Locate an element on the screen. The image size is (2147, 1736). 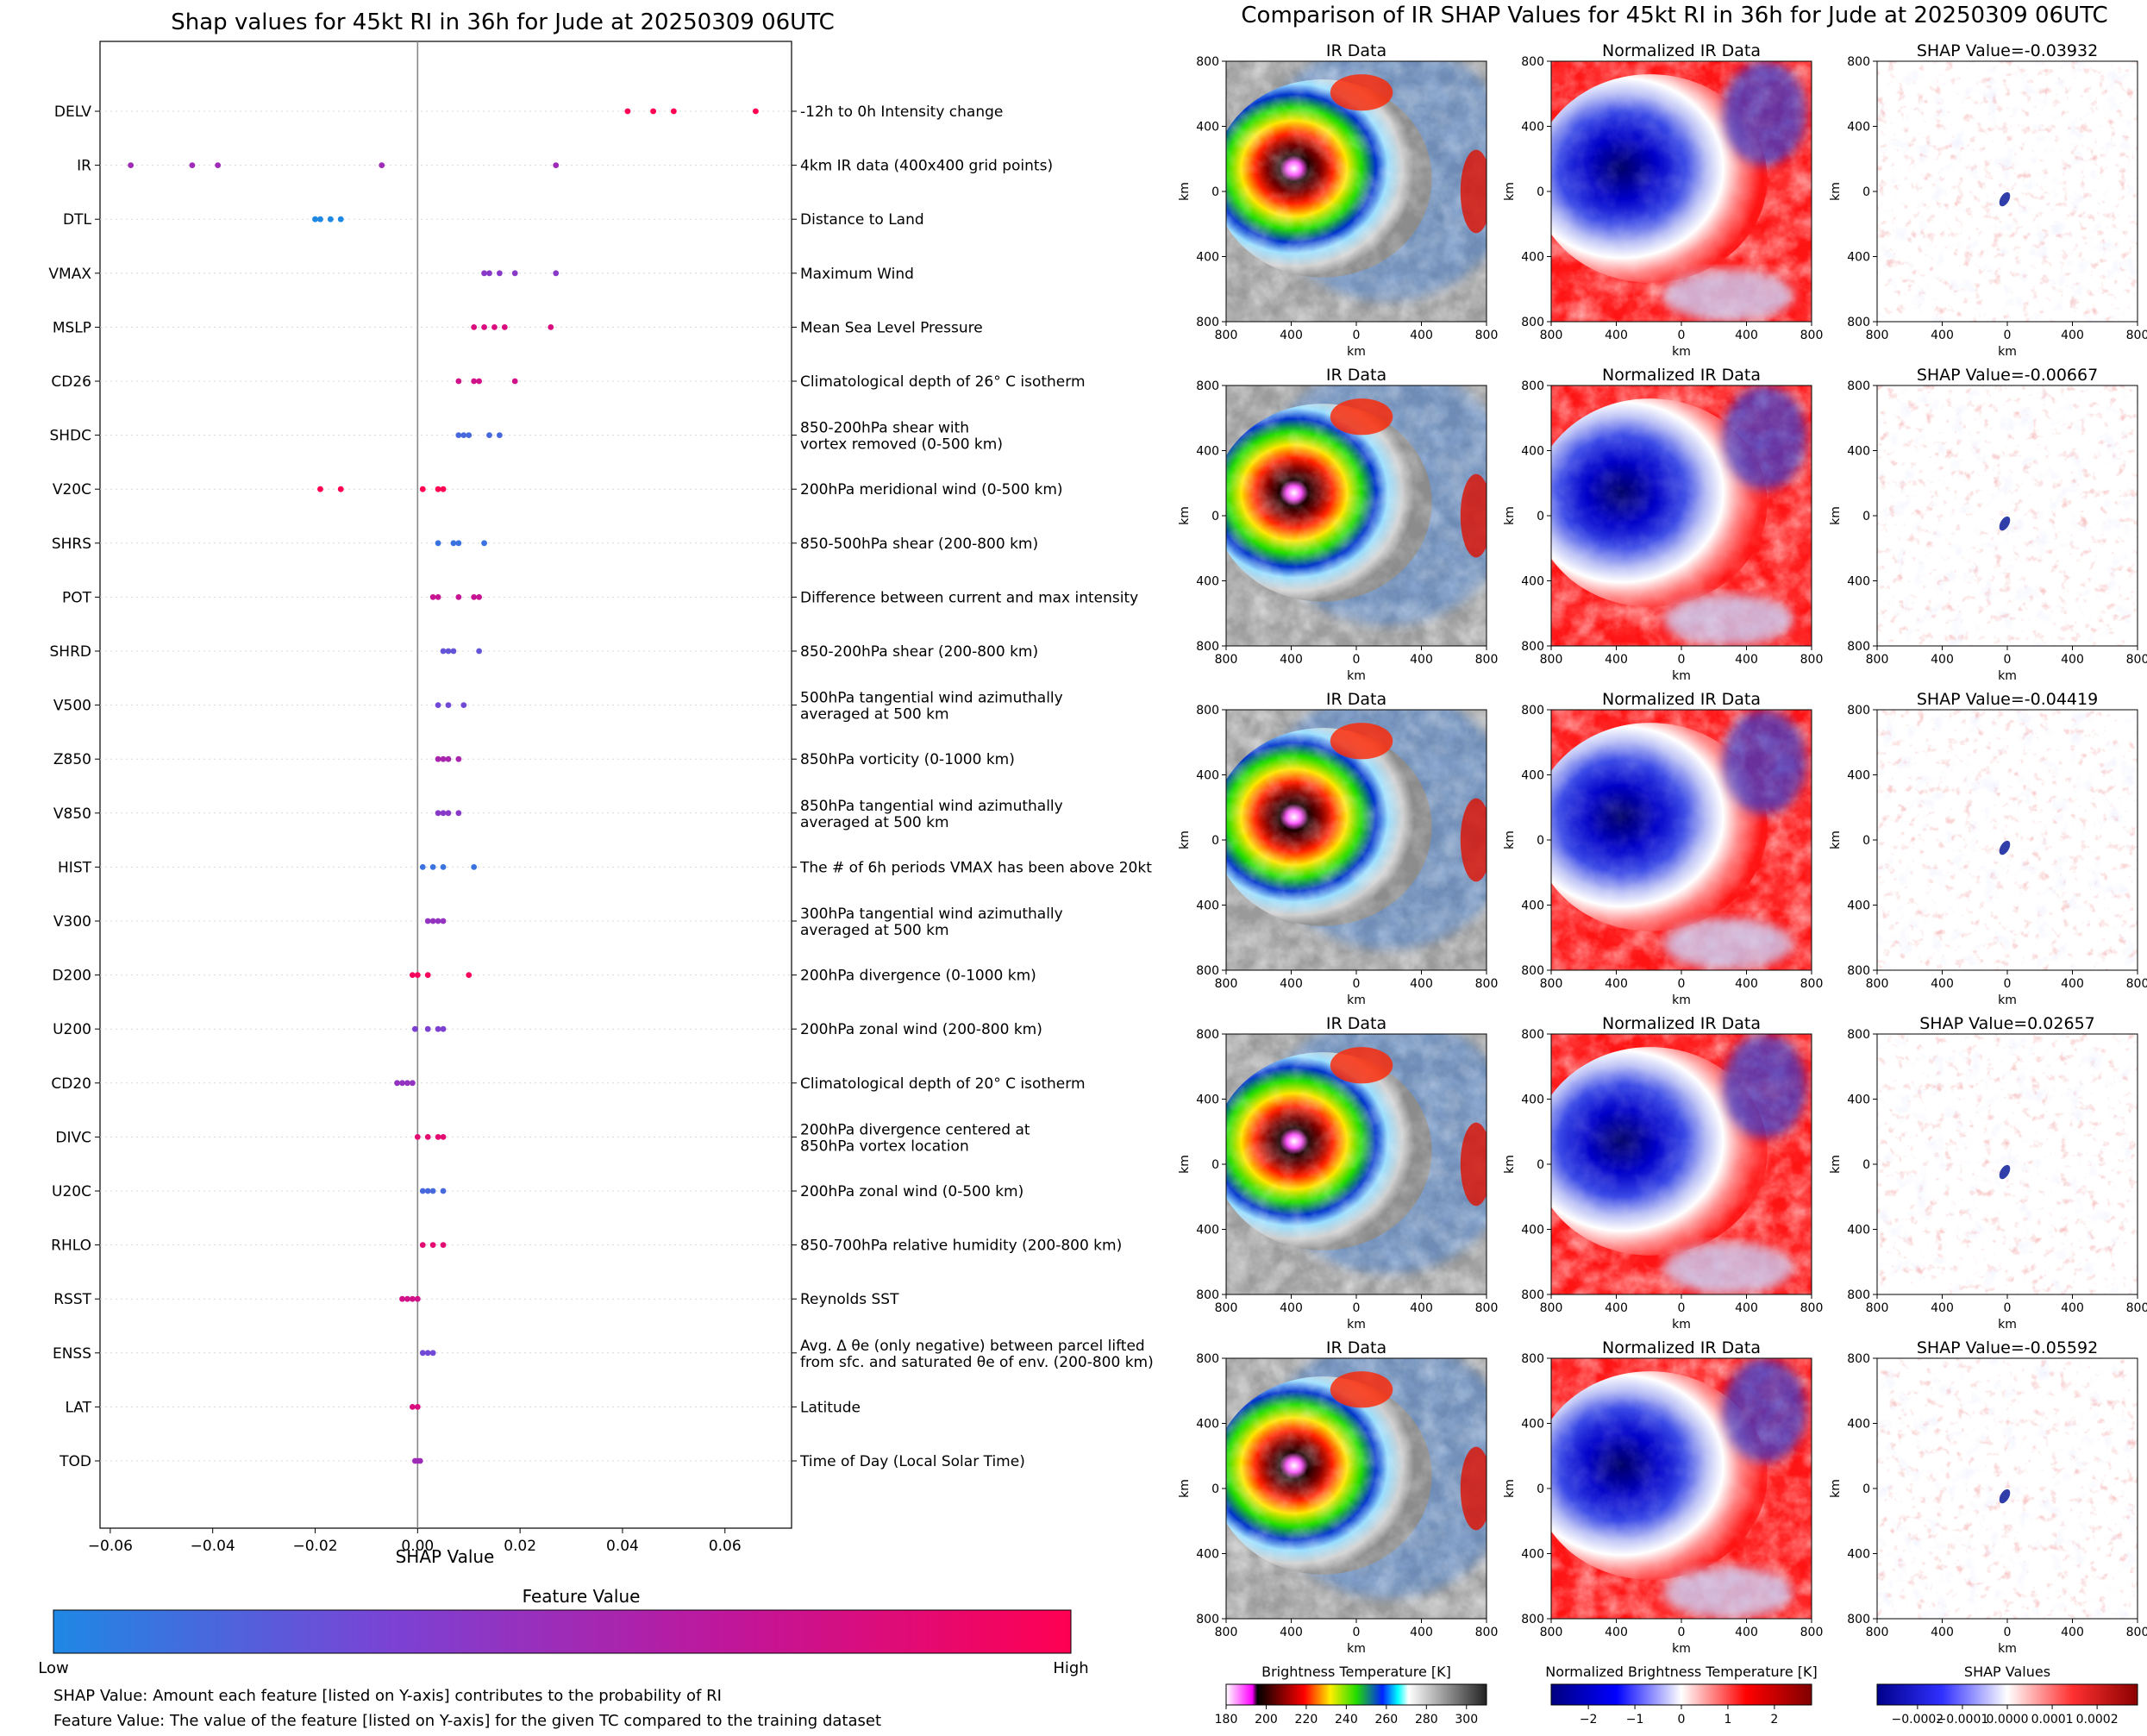
colorbar-low-label: Low is located at coordinates (53, 1668).